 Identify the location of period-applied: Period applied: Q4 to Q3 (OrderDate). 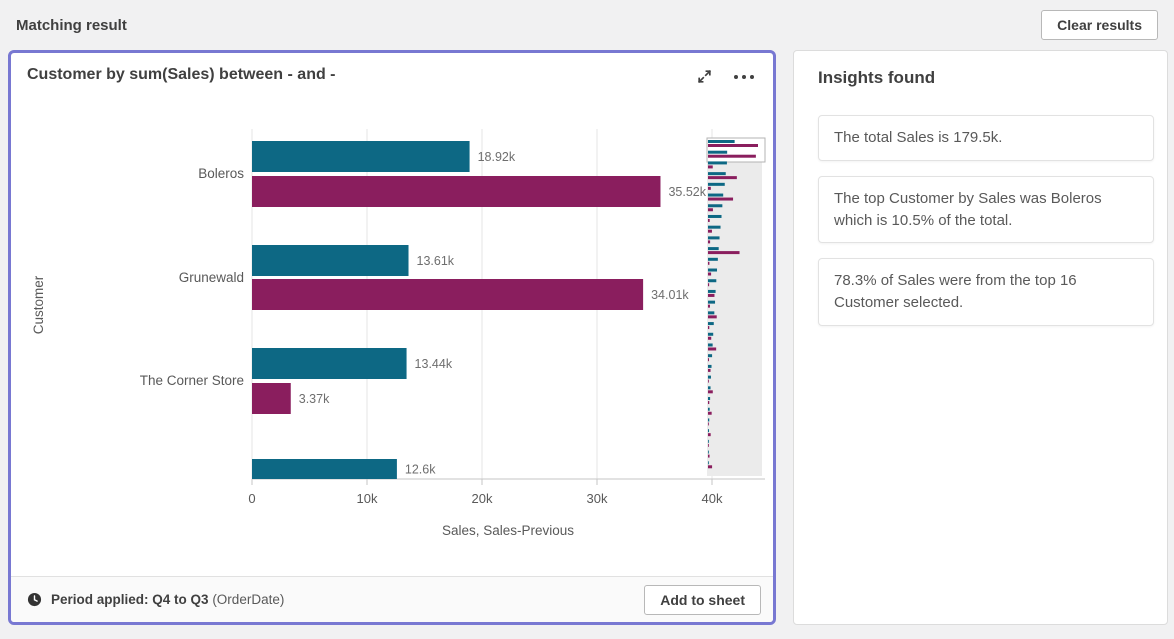
(155, 599).